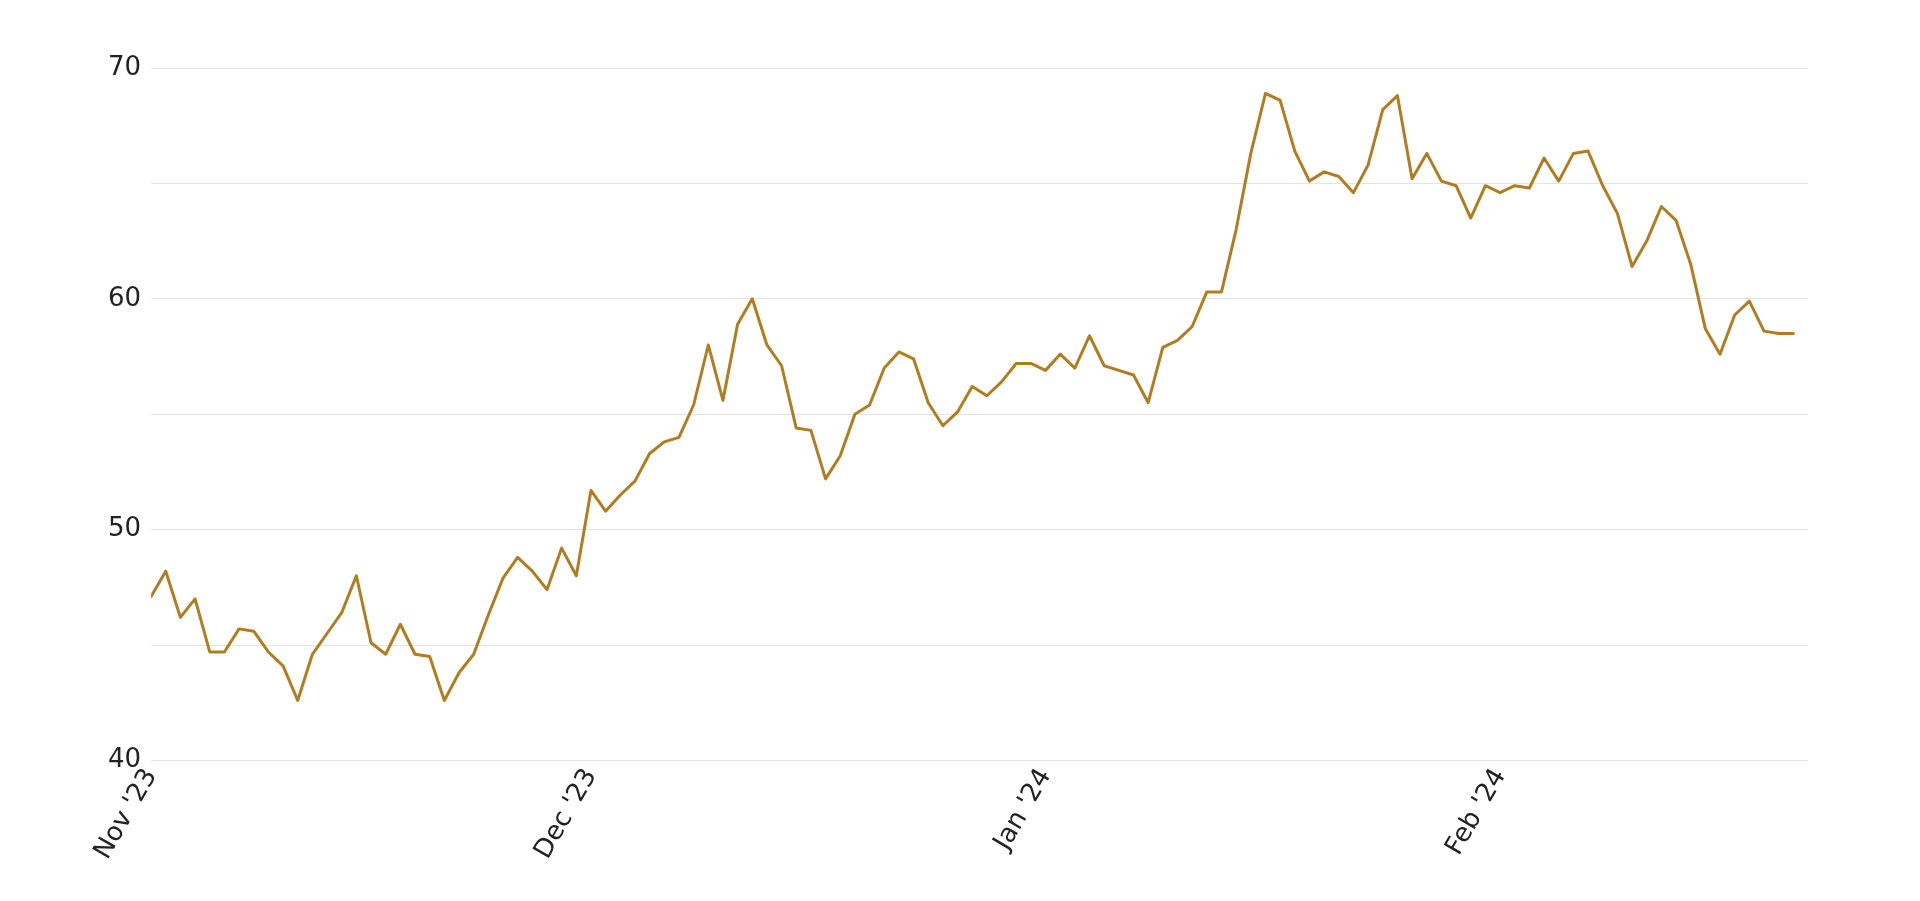 This screenshot has height=901, width=1920. What do you see at coordinates (1021, 809) in the screenshot?
I see `x-tick-label: Jan '24` at bounding box center [1021, 809].